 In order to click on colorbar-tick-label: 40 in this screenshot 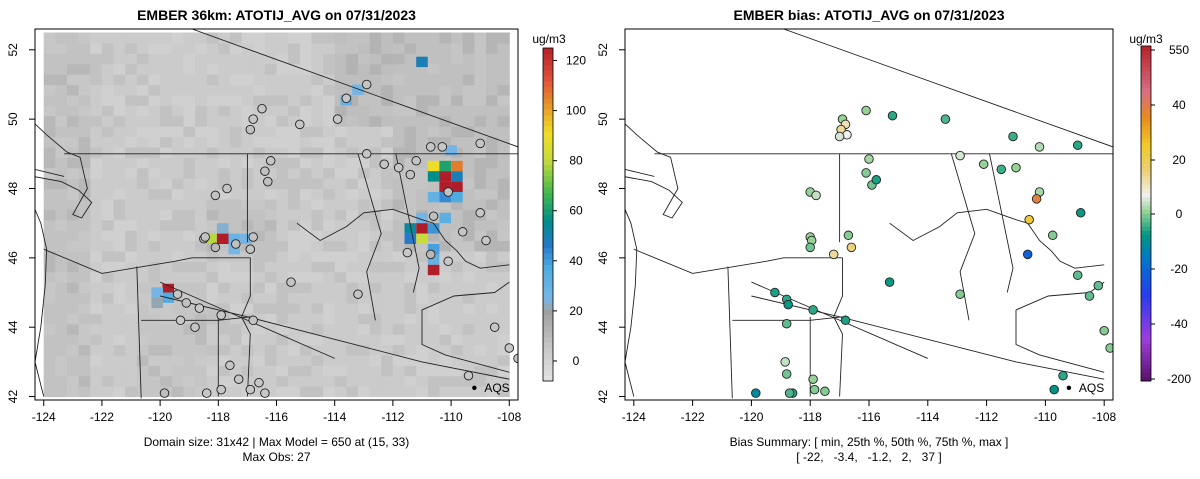, I will do `click(1179, 105)`.